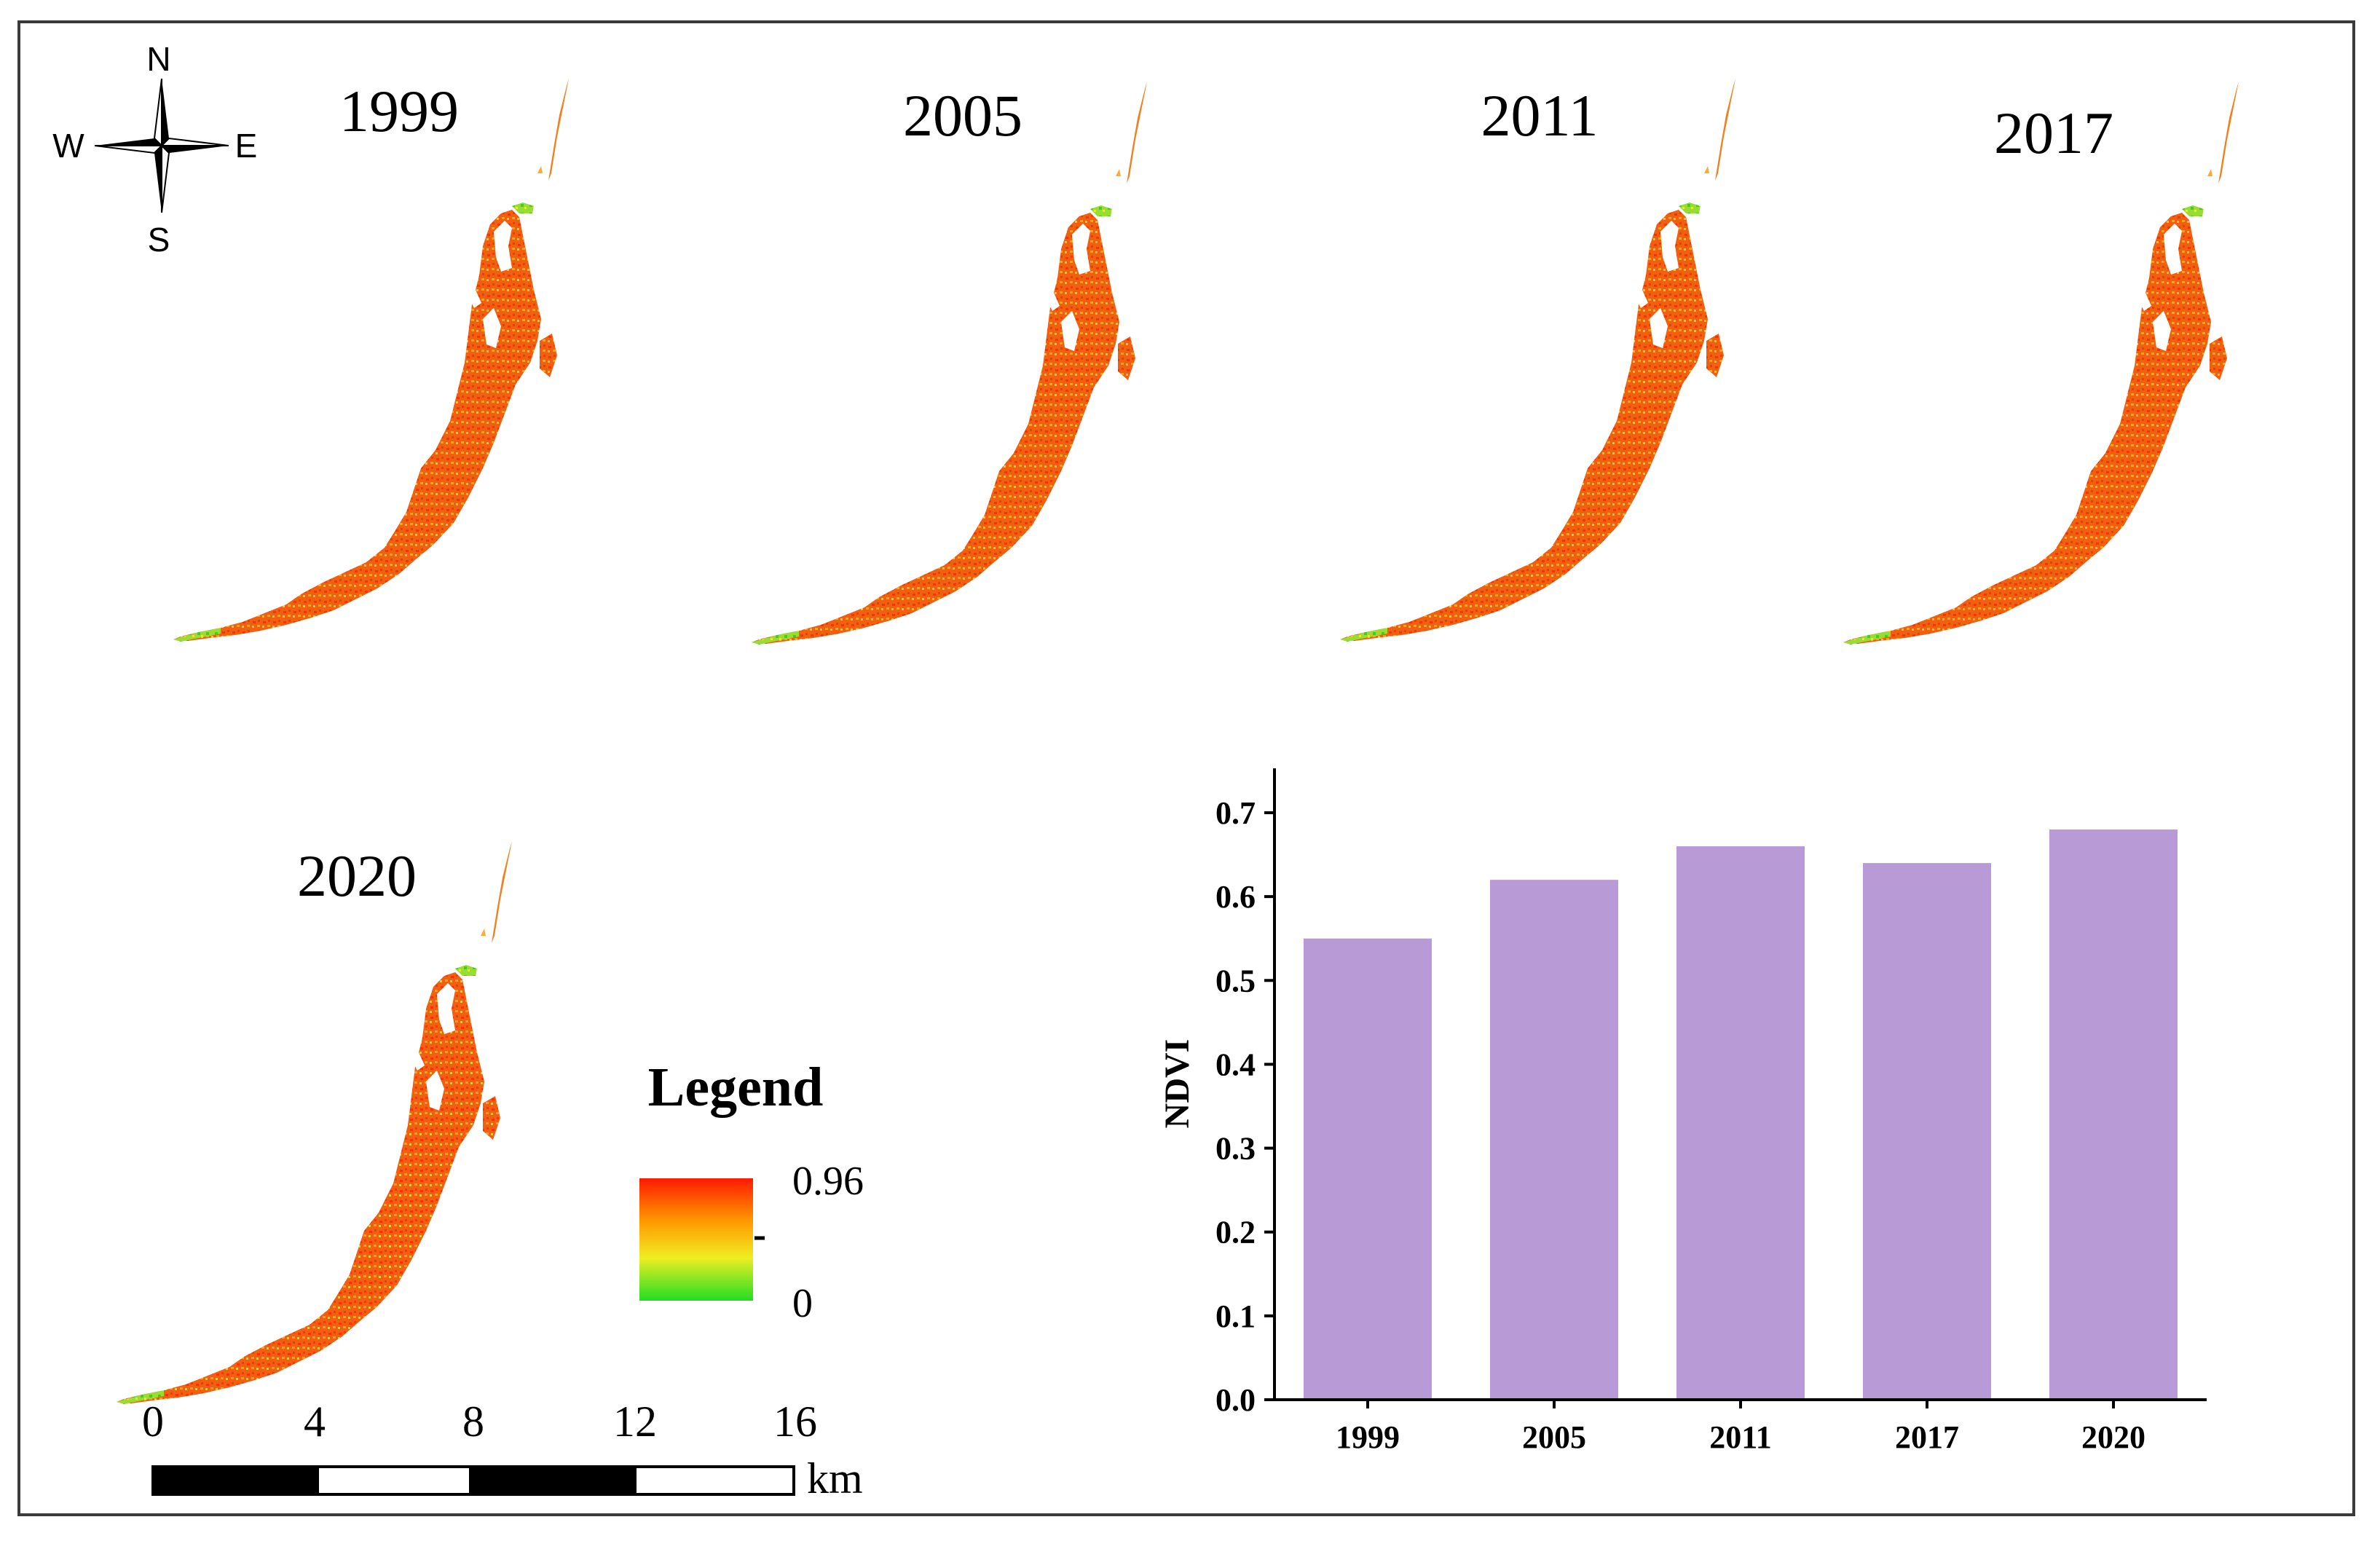 Image resolution: width=2380 pixels, height=1541 pixels. Describe the element at coordinates (1740, 1437) in the screenshot. I see `x-tick-label: 2011` at that location.